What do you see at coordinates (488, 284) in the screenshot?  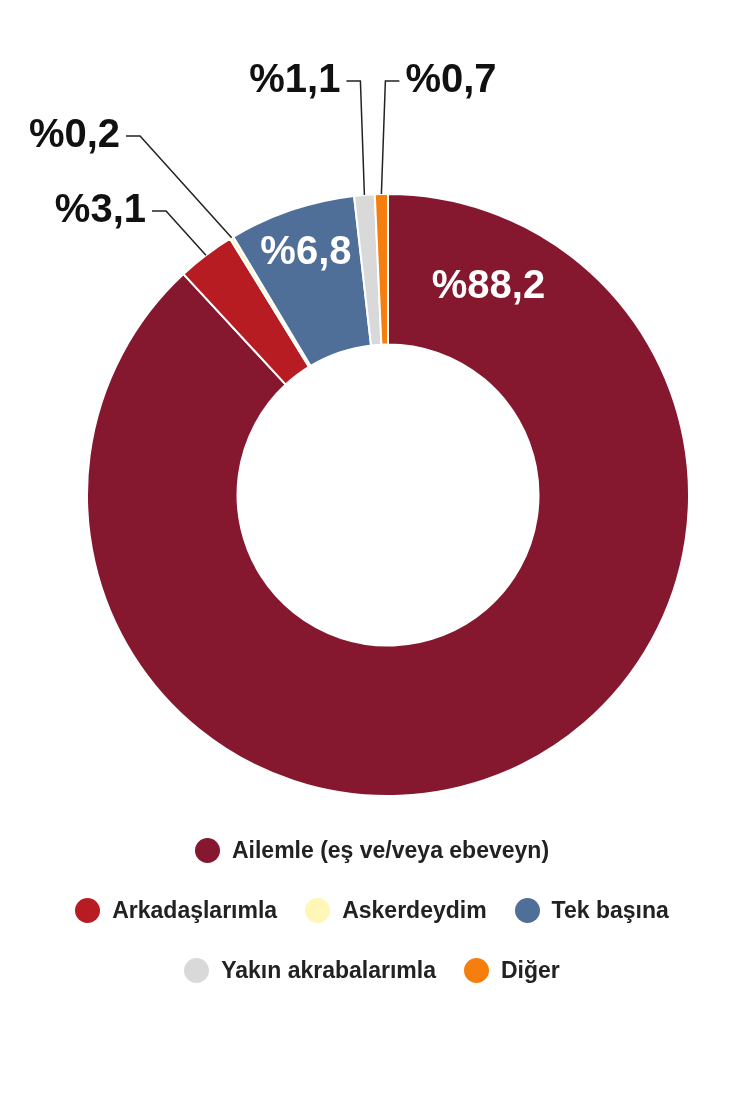 I see `data-label: %88,2` at bounding box center [488, 284].